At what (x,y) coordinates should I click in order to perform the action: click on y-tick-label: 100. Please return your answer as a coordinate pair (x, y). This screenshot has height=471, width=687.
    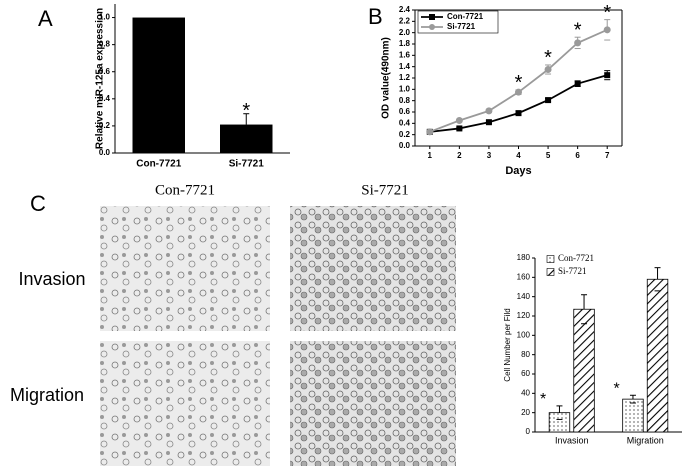
    Looking at the image, I should click on (524, 334).